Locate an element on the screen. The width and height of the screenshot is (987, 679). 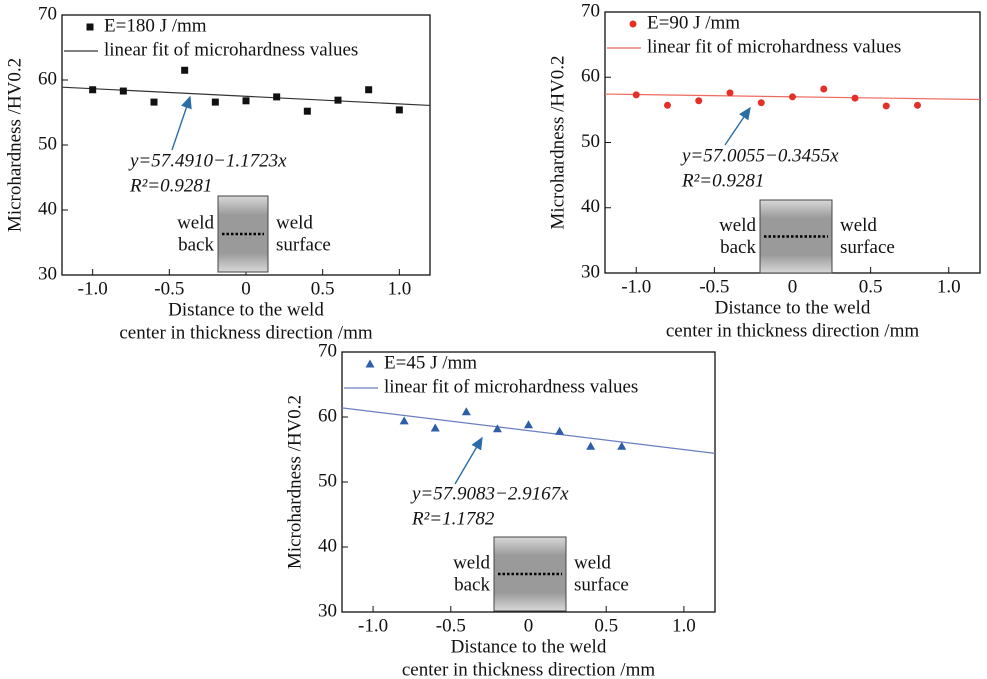
fit-line is located at coordinates (528, 430).